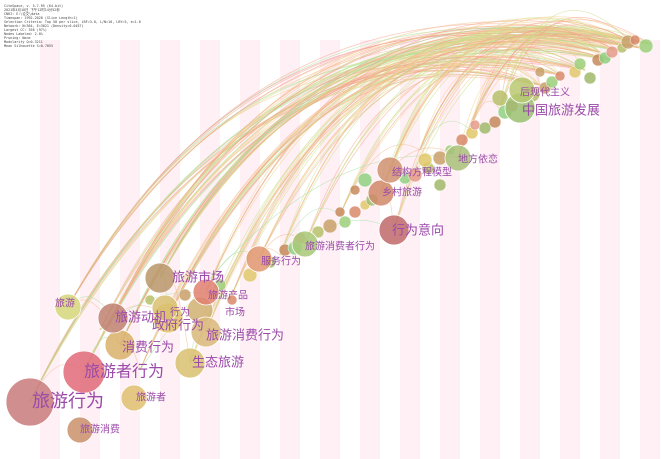  What do you see at coordinates (418, 231) in the screenshot?
I see `keyword-label: 行为意向` at bounding box center [418, 231].